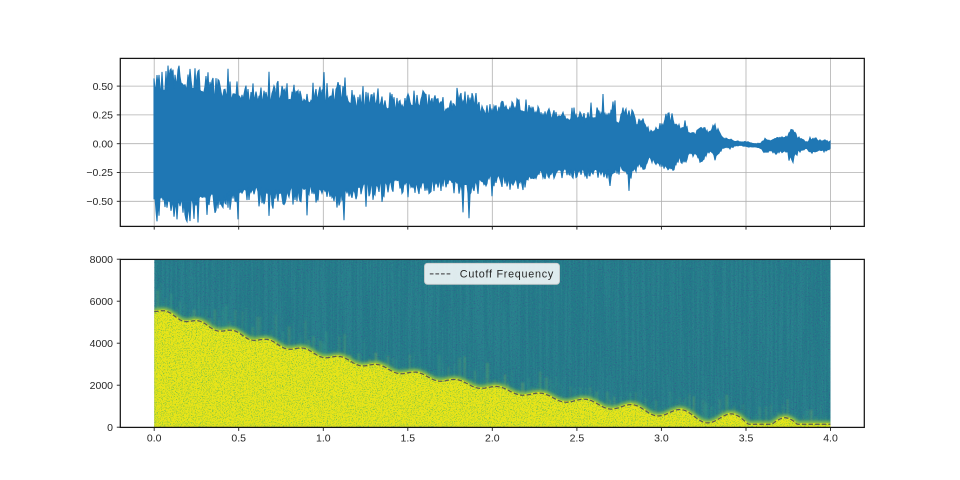  What do you see at coordinates (238, 439) in the screenshot?
I see `svg-text: 0.5` at bounding box center [238, 439].